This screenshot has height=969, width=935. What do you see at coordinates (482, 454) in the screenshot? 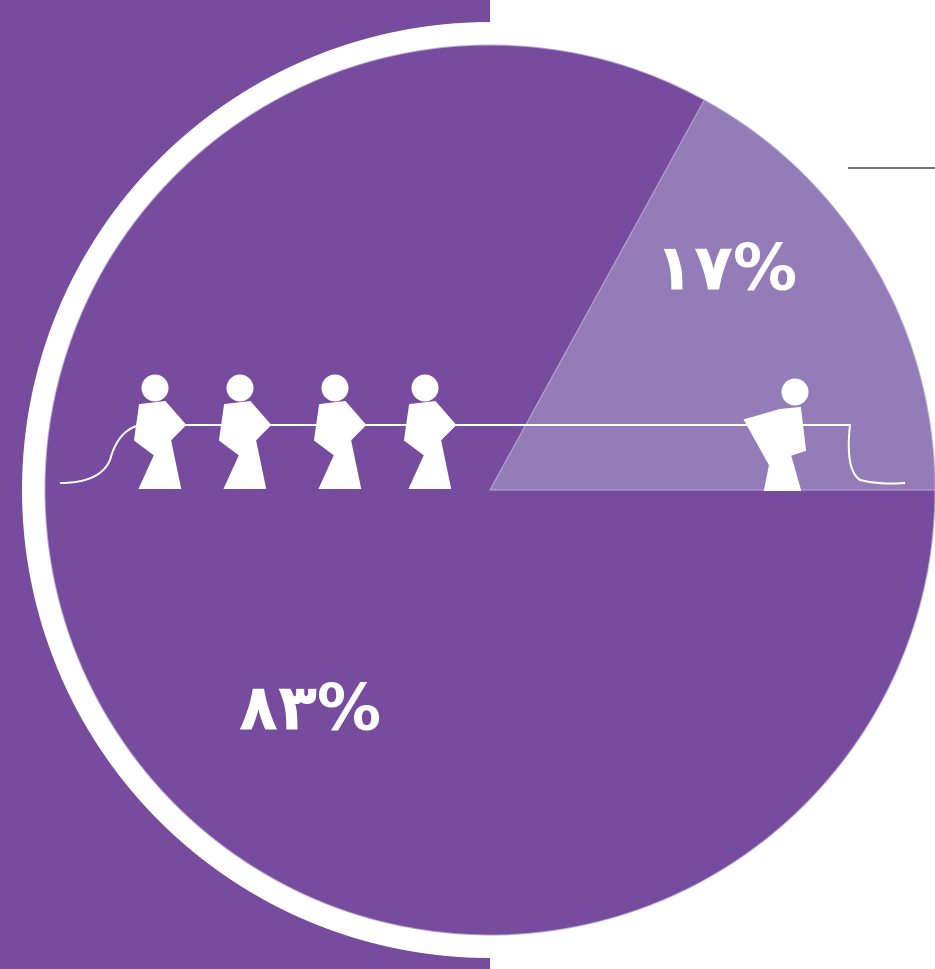
I see `rope` at bounding box center [482, 454].